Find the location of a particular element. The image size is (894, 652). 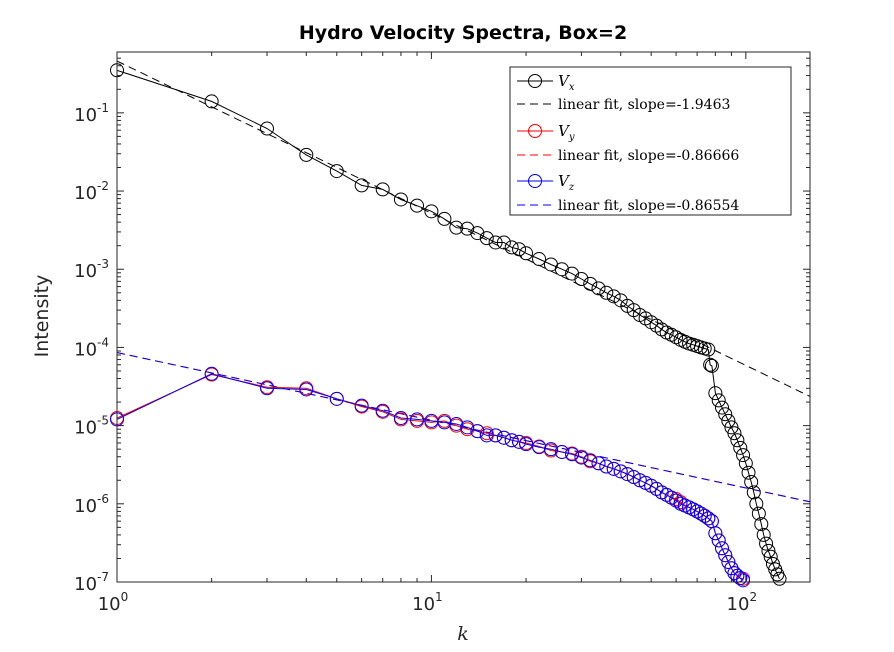

y-tick-label: 10⁻⁷ is located at coordinates (91, 582).